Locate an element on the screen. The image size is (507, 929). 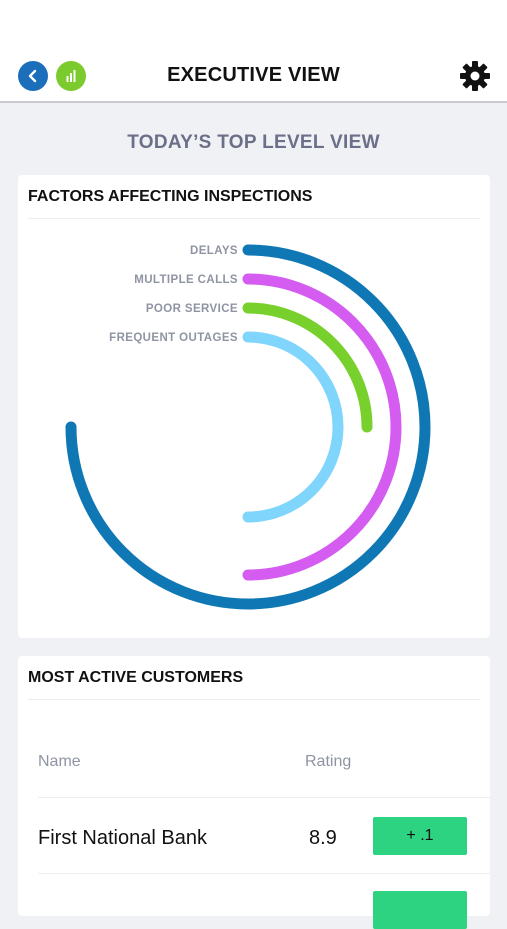
factors-card-title: FACTORS AFFECTING INSPECTIONS is located at coordinates (170, 196).